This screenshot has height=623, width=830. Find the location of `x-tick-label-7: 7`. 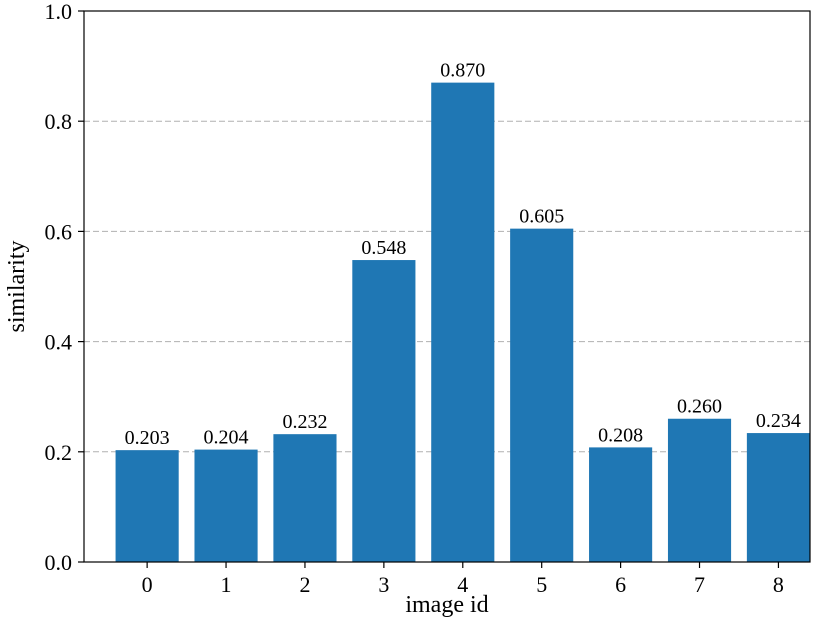

x-tick-label-7: 7 is located at coordinates (699, 584).